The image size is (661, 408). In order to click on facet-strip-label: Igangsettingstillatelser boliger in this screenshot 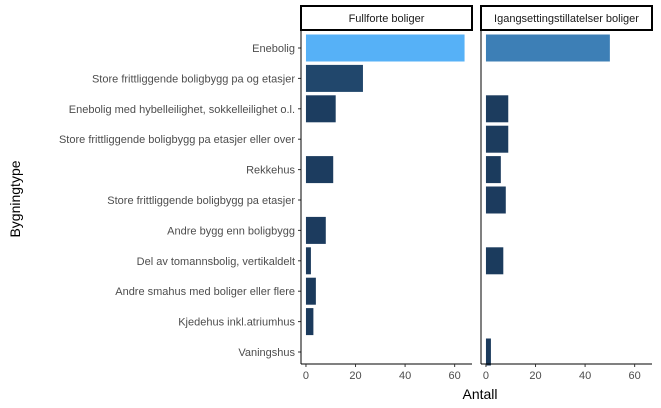, I will do `click(566, 19)`.